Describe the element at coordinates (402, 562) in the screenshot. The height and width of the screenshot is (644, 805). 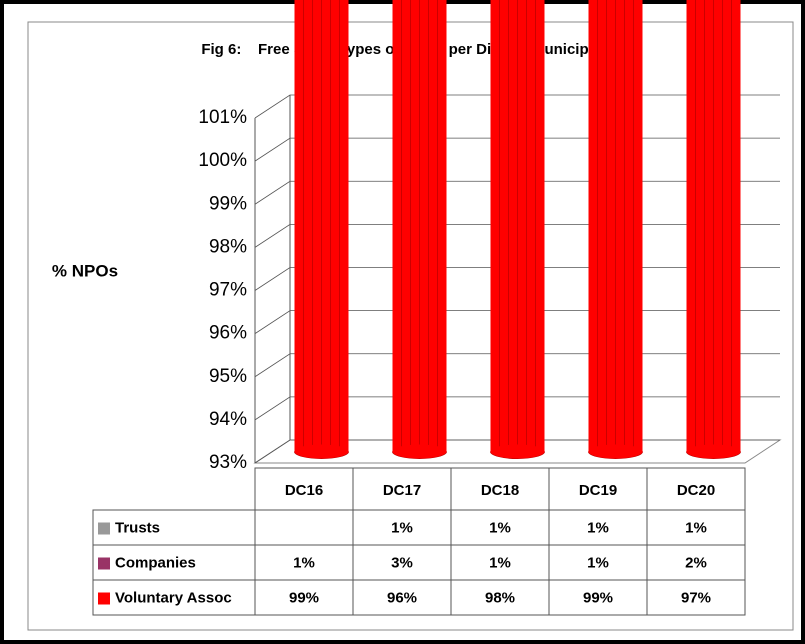
I see `data-label: 3%` at that location.